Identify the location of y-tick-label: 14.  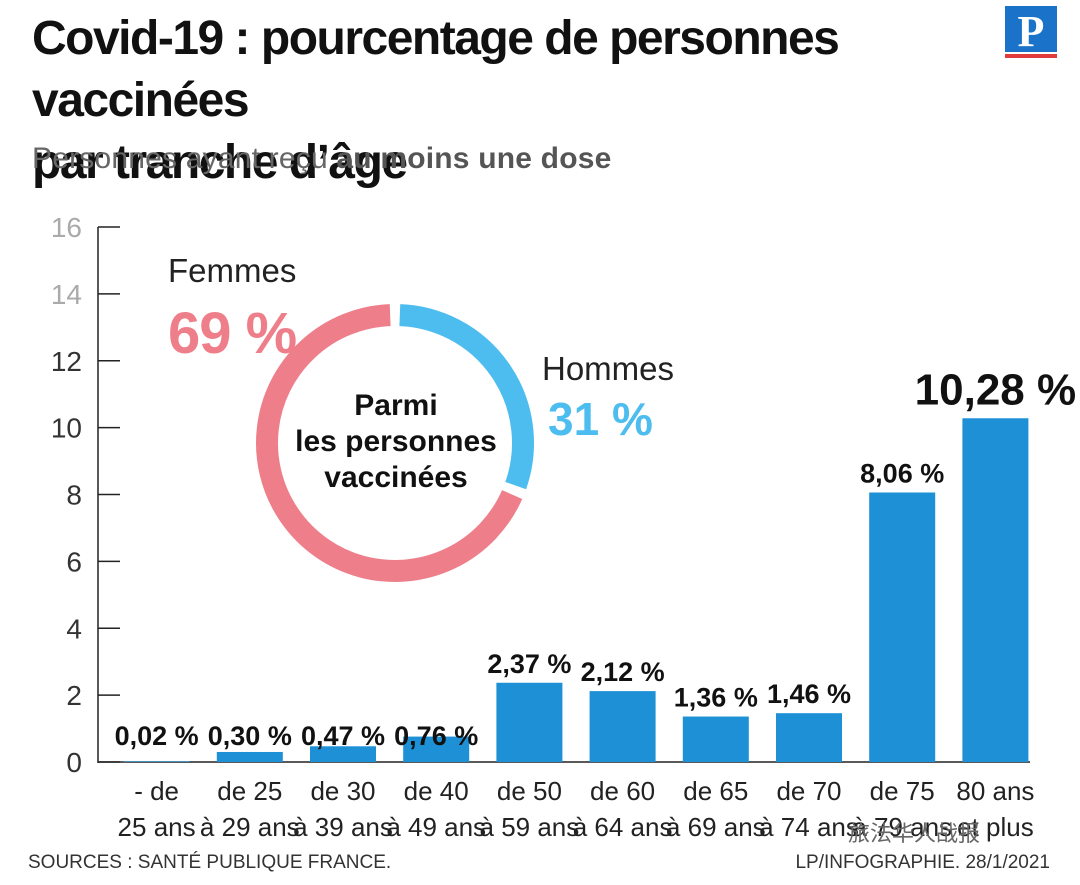
(66, 294).